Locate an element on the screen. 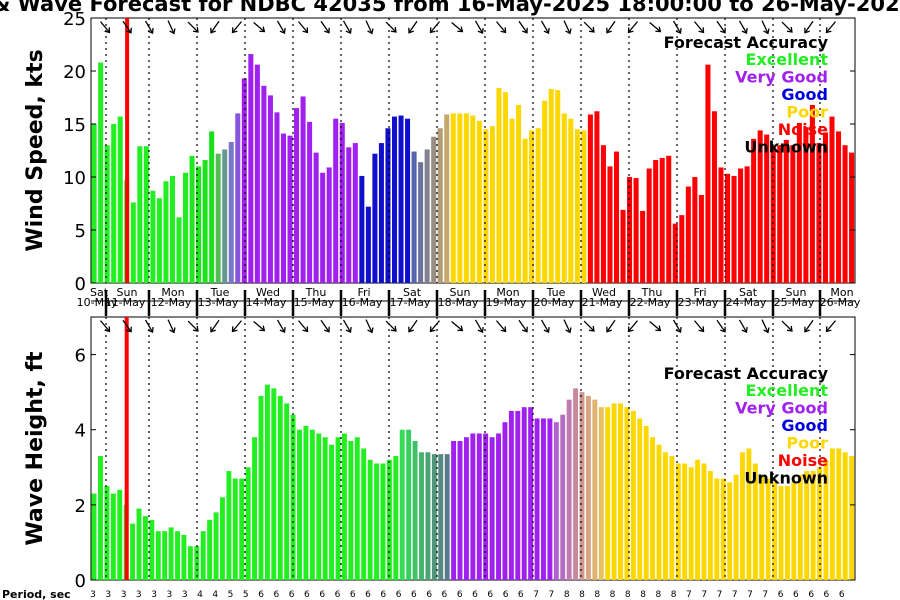 The image size is (900, 600). legend-item: Good is located at coordinates (804, 425).